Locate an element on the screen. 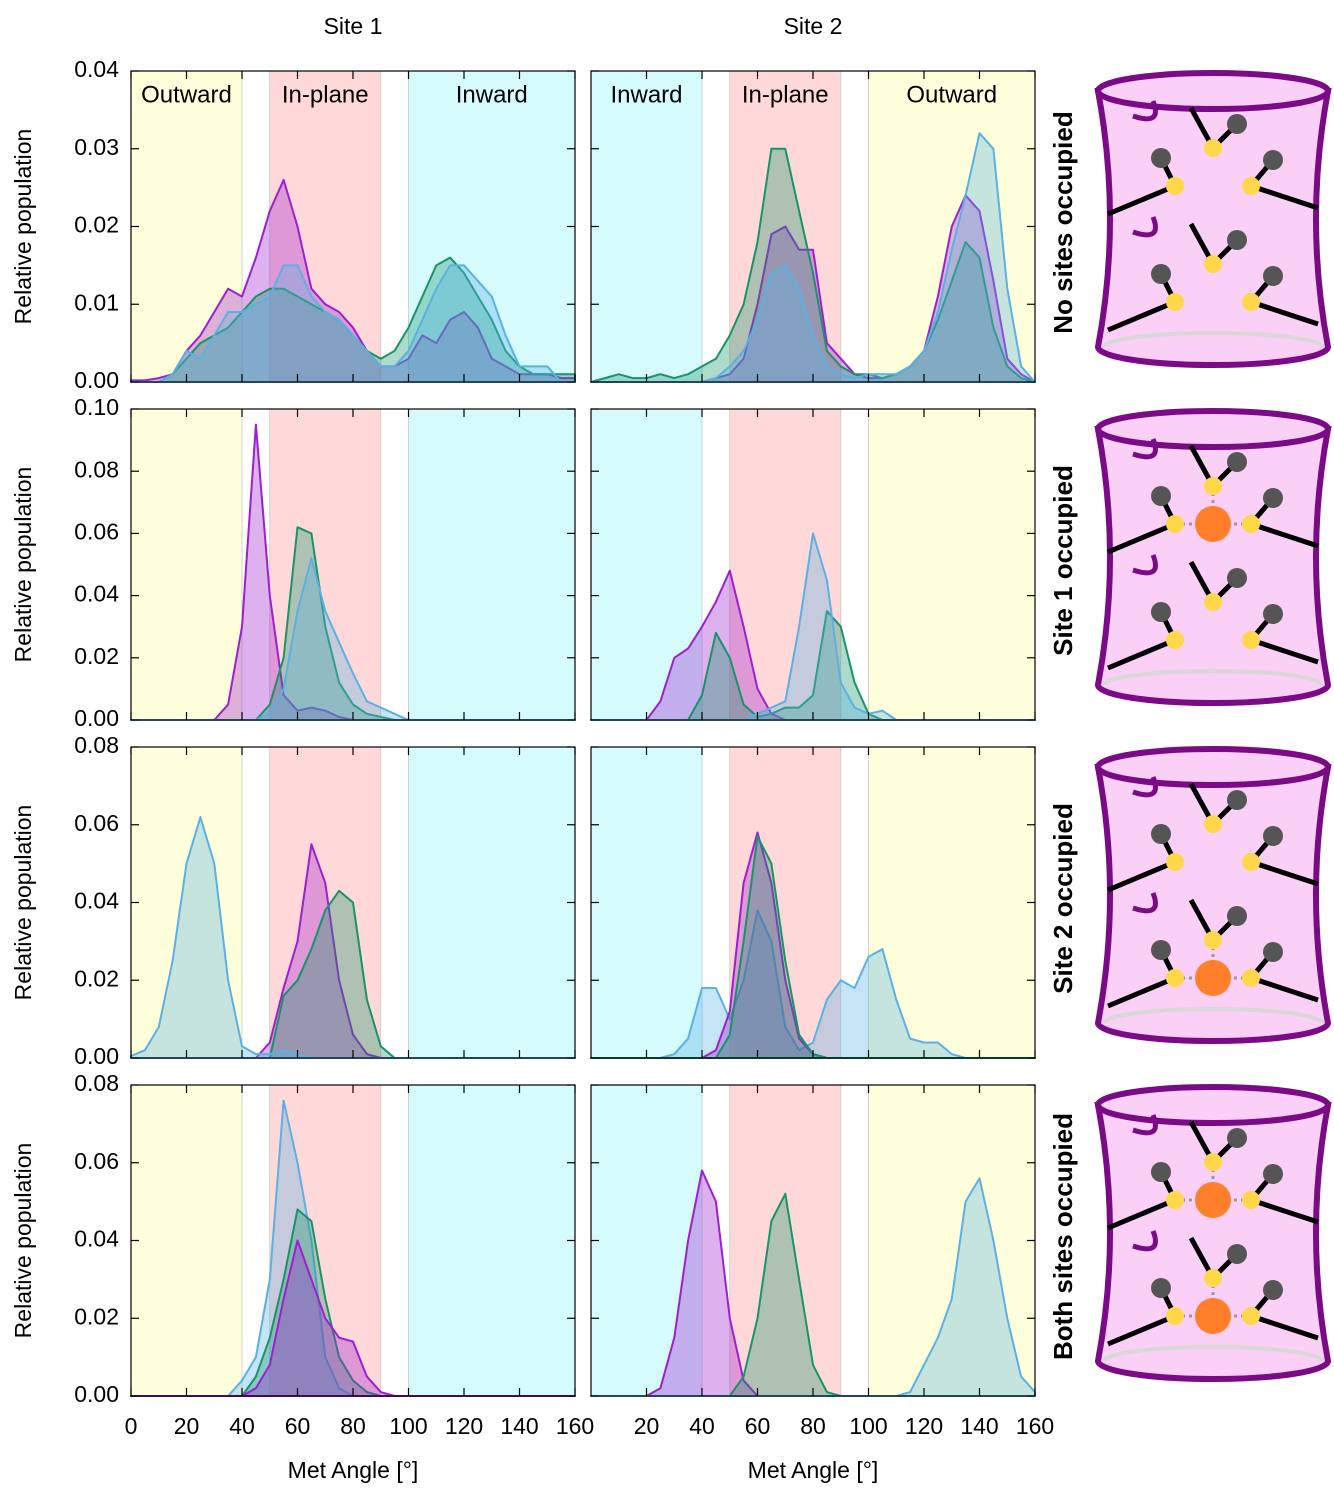 This screenshot has width=1334, height=1488. row-label: No sites occupied is located at coordinates (1063, 222).